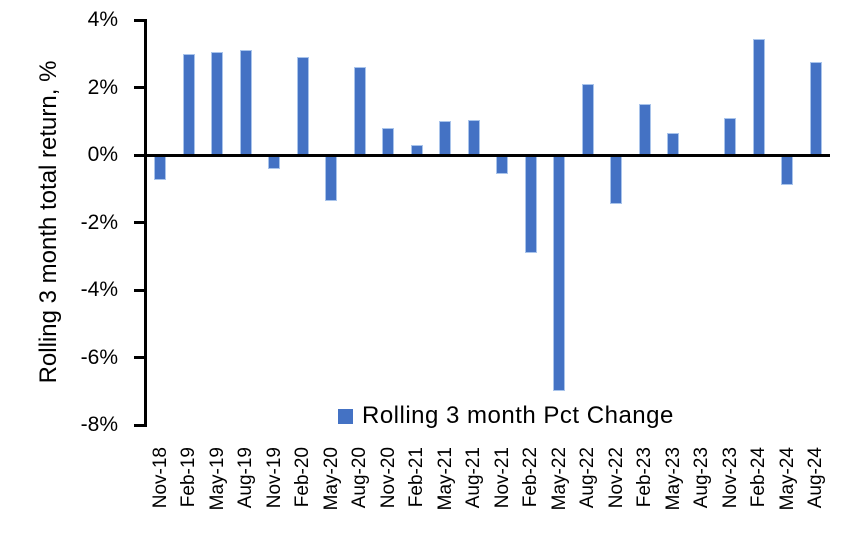 This screenshot has width=852, height=539. What do you see at coordinates (102, 19) in the screenshot?
I see `y-tick-label: 4%` at bounding box center [102, 19].